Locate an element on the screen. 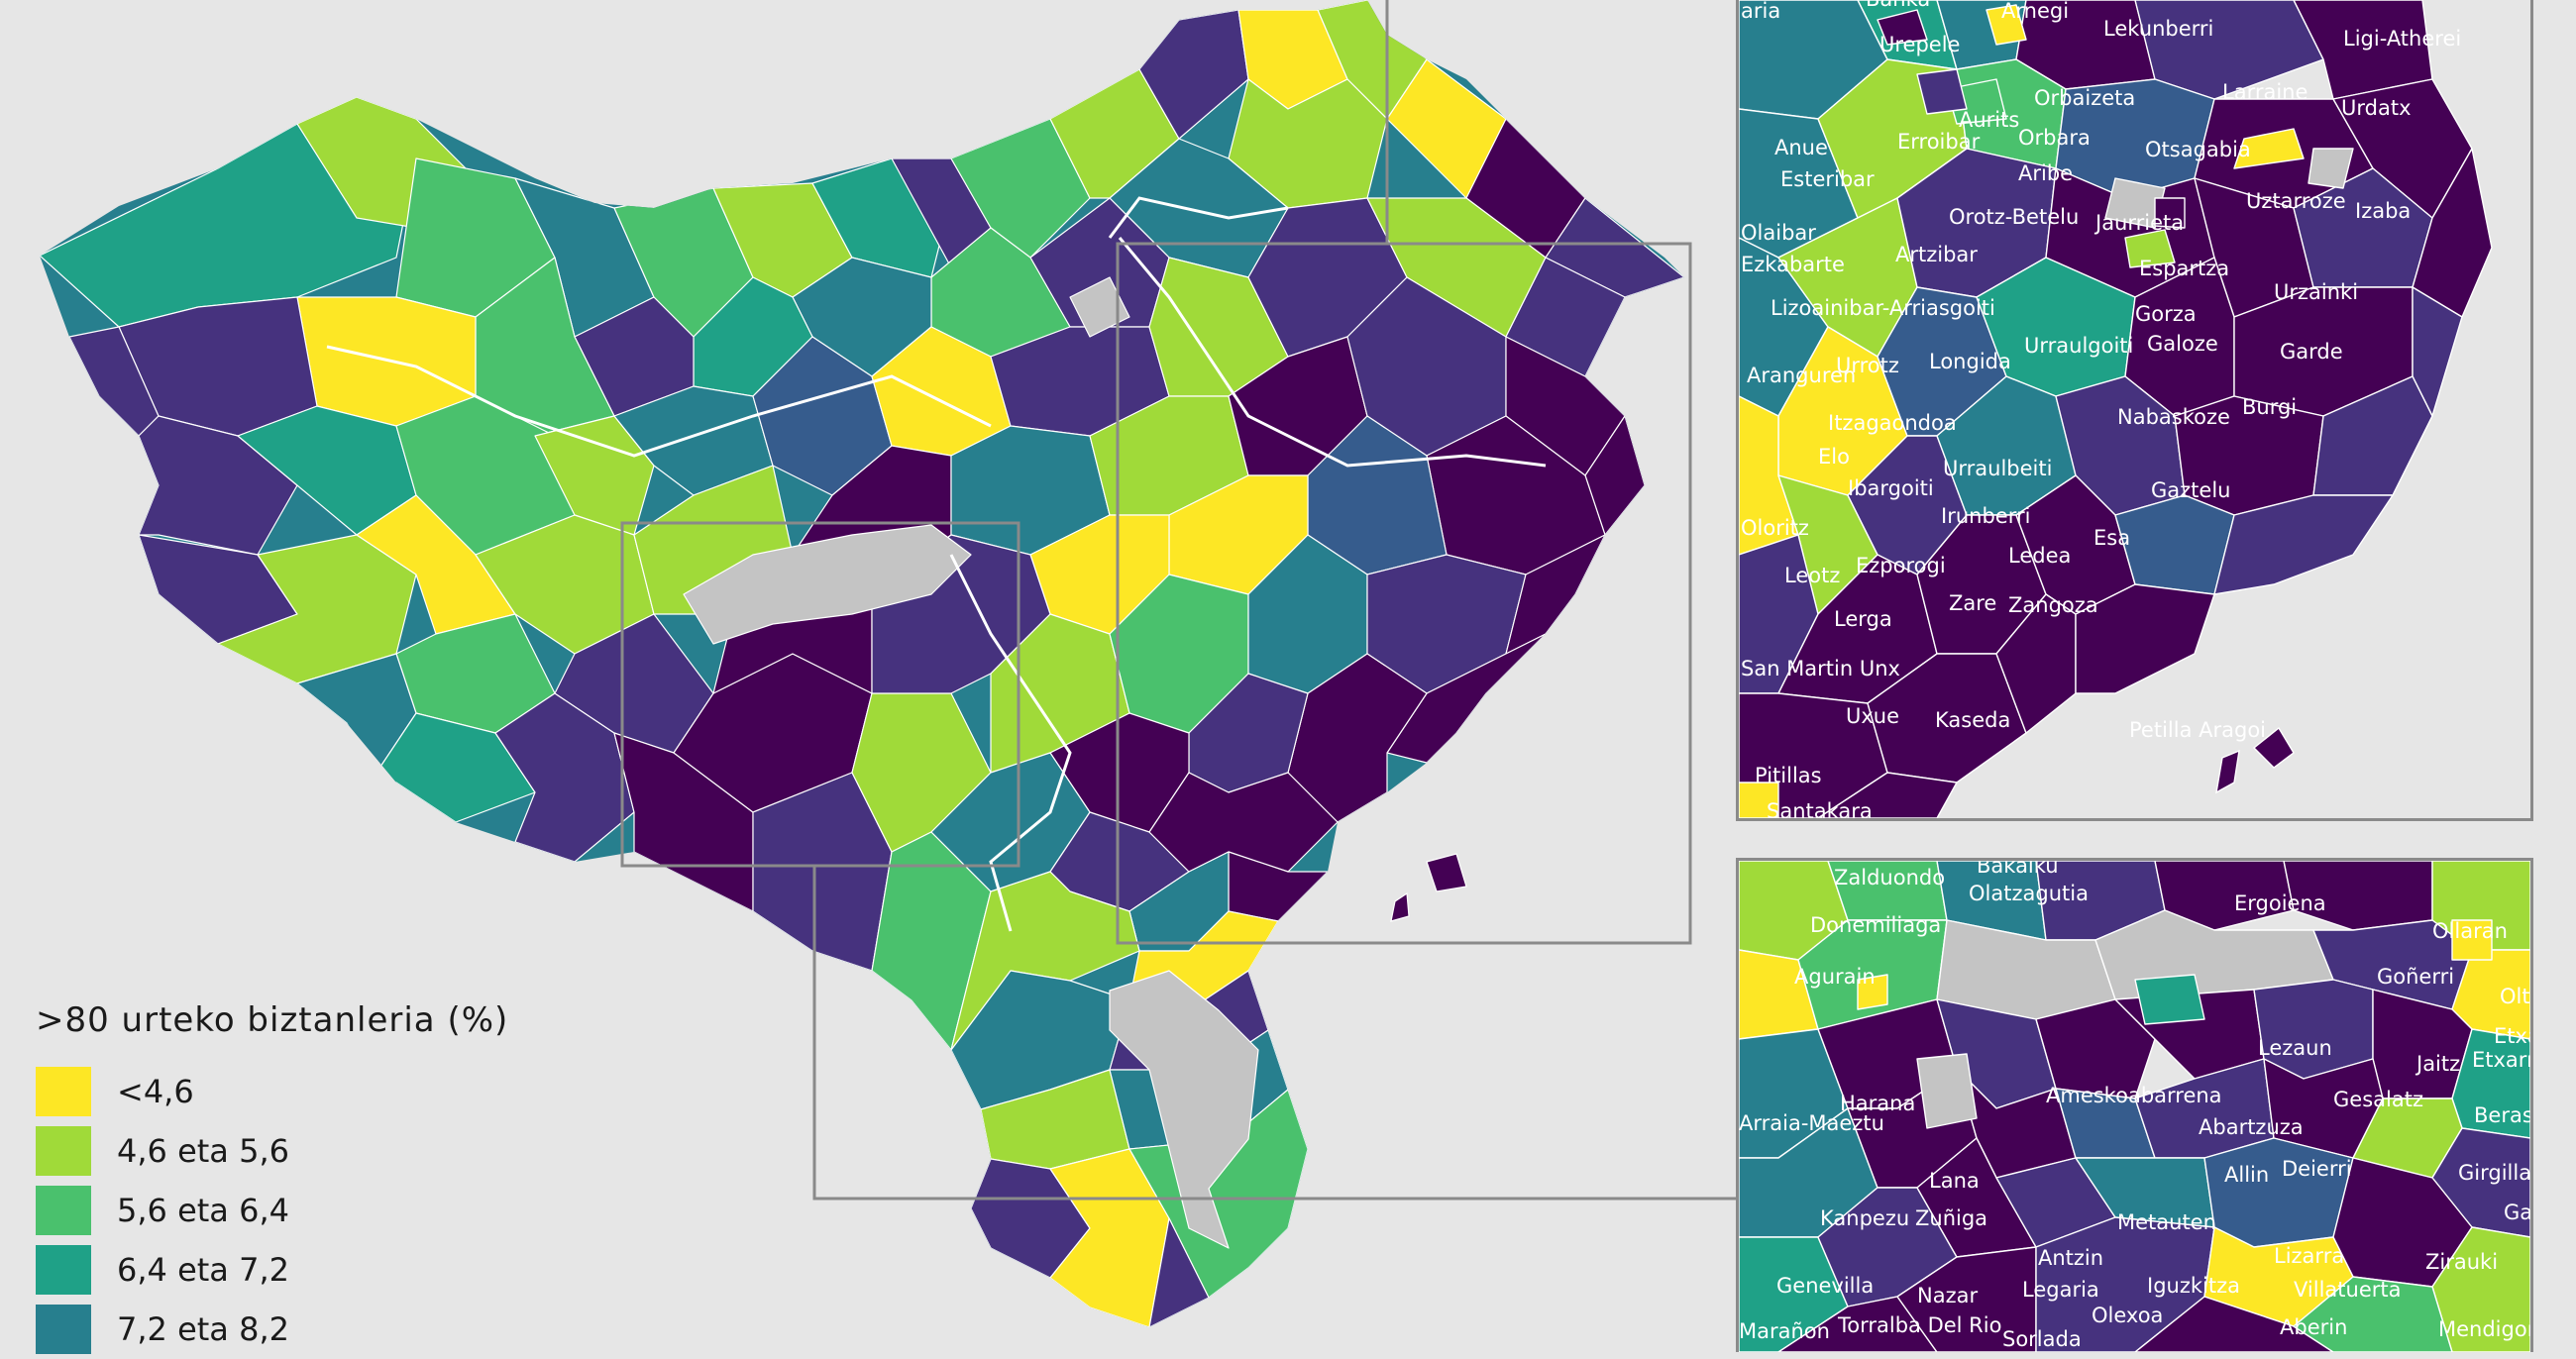 This screenshot has height=1359, width=2576. place-label: Urdatx is located at coordinates (2377, 108).